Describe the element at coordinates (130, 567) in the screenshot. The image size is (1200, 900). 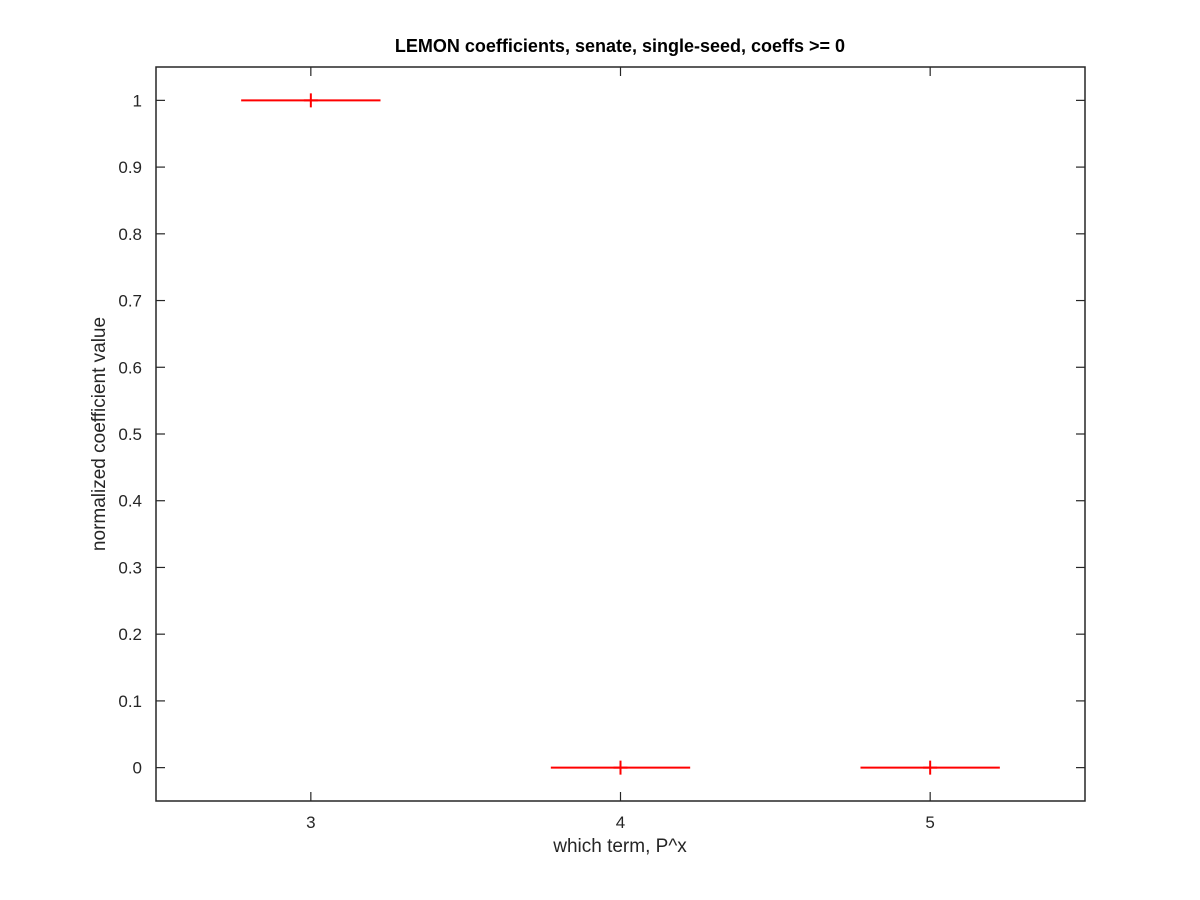
I see `y-tick-label: 0.3` at that location.